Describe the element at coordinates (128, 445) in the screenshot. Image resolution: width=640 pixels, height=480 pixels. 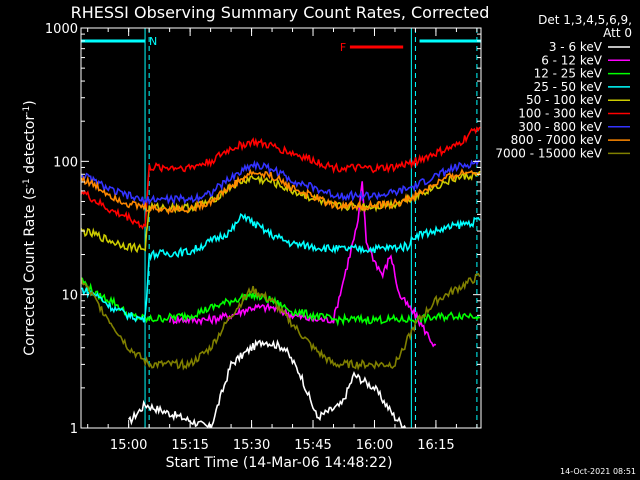
I see `x-tick-label: 15:00` at that location.